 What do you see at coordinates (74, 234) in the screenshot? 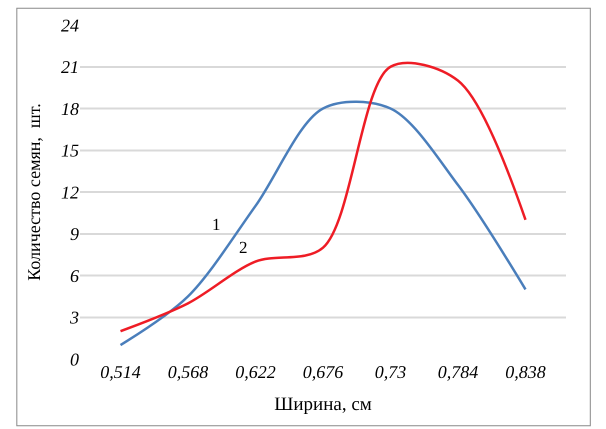
I see `y-tick-label: 9` at bounding box center [74, 234].